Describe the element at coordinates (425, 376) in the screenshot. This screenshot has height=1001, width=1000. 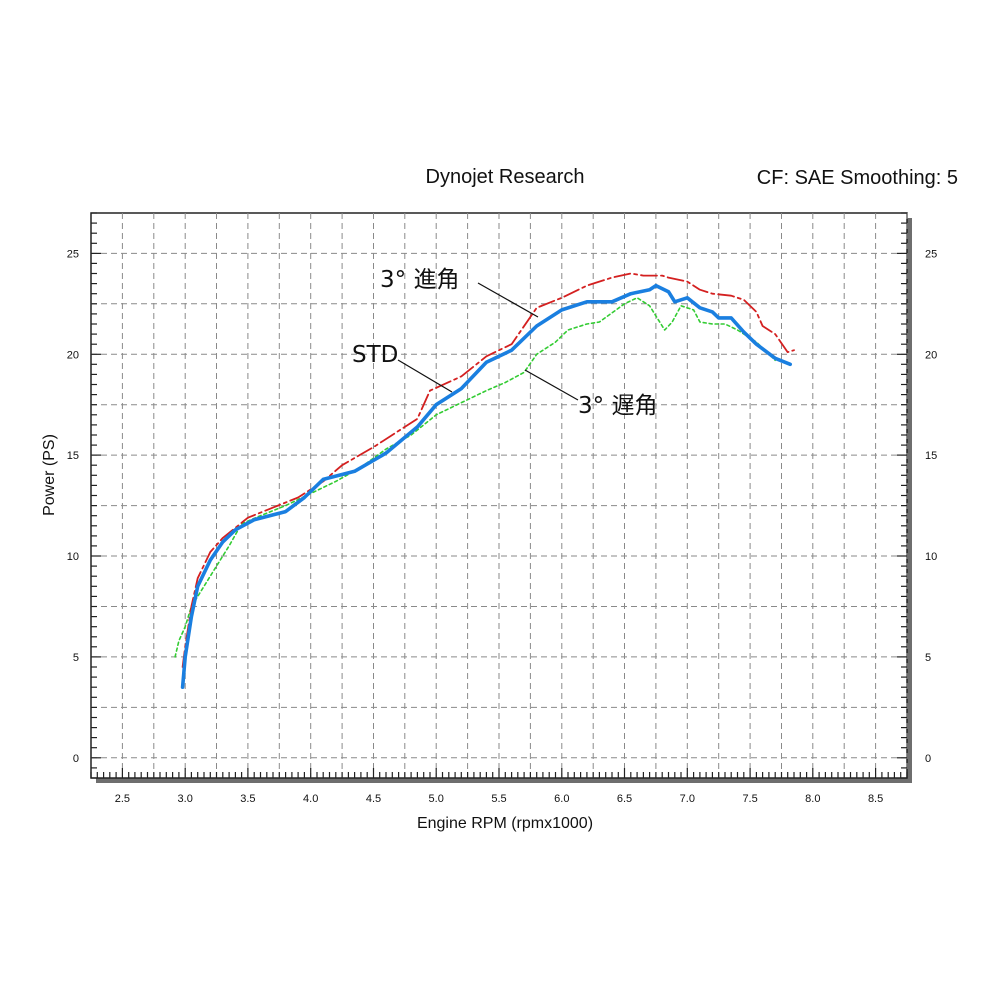
I see `leader-line-std` at that location.